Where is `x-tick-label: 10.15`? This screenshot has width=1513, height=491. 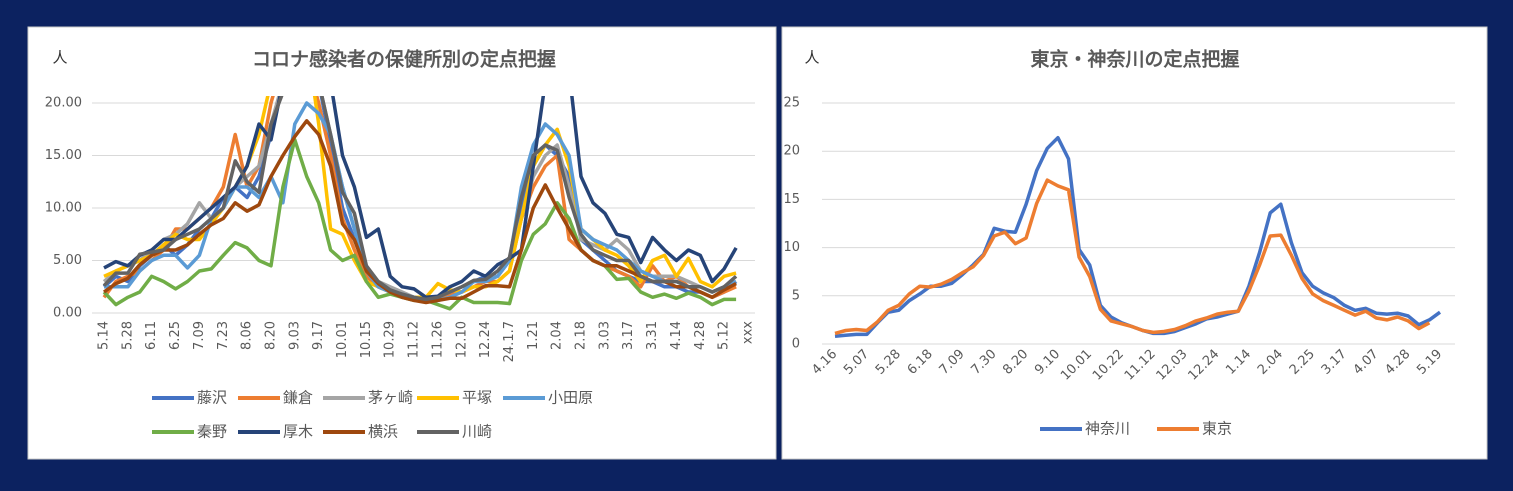
x-tick-label: 10.15 is located at coordinates (366, 339).